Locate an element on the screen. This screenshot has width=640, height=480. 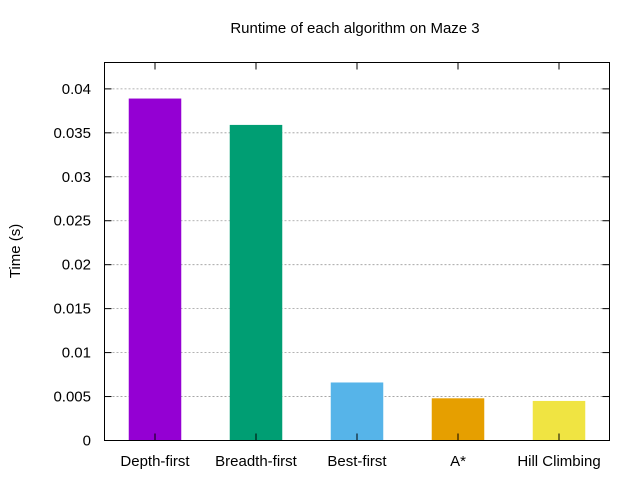
bar-best-first is located at coordinates (357, 411).